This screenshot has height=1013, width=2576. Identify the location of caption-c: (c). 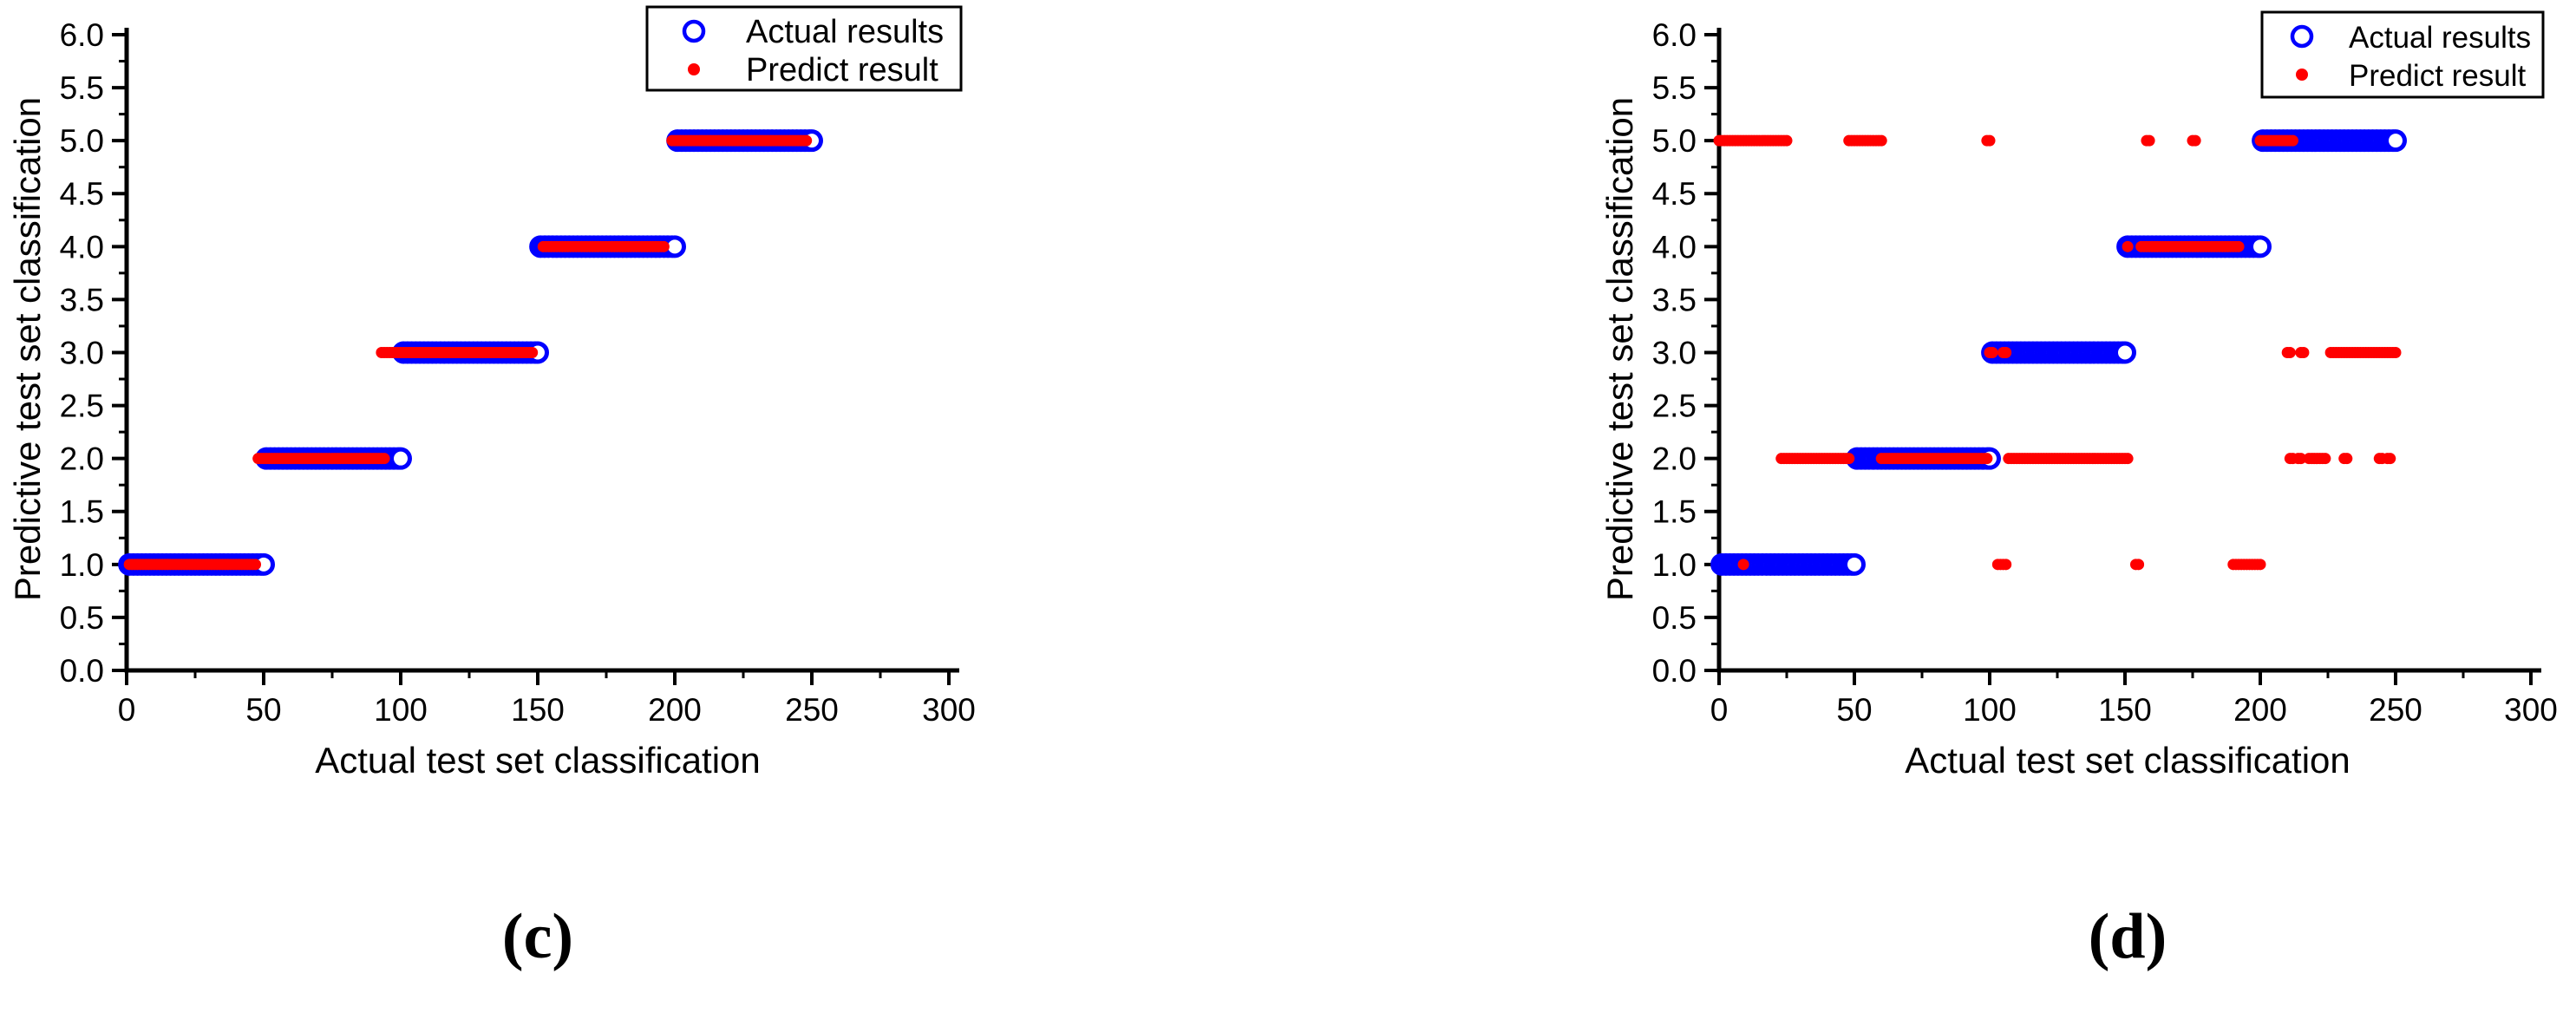
(537, 936).